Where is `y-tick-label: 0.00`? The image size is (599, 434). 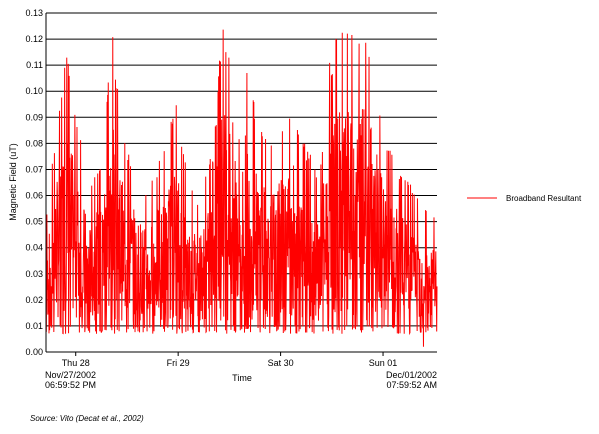
y-tick-label: 0.00 is located at coordinates (34, 352).